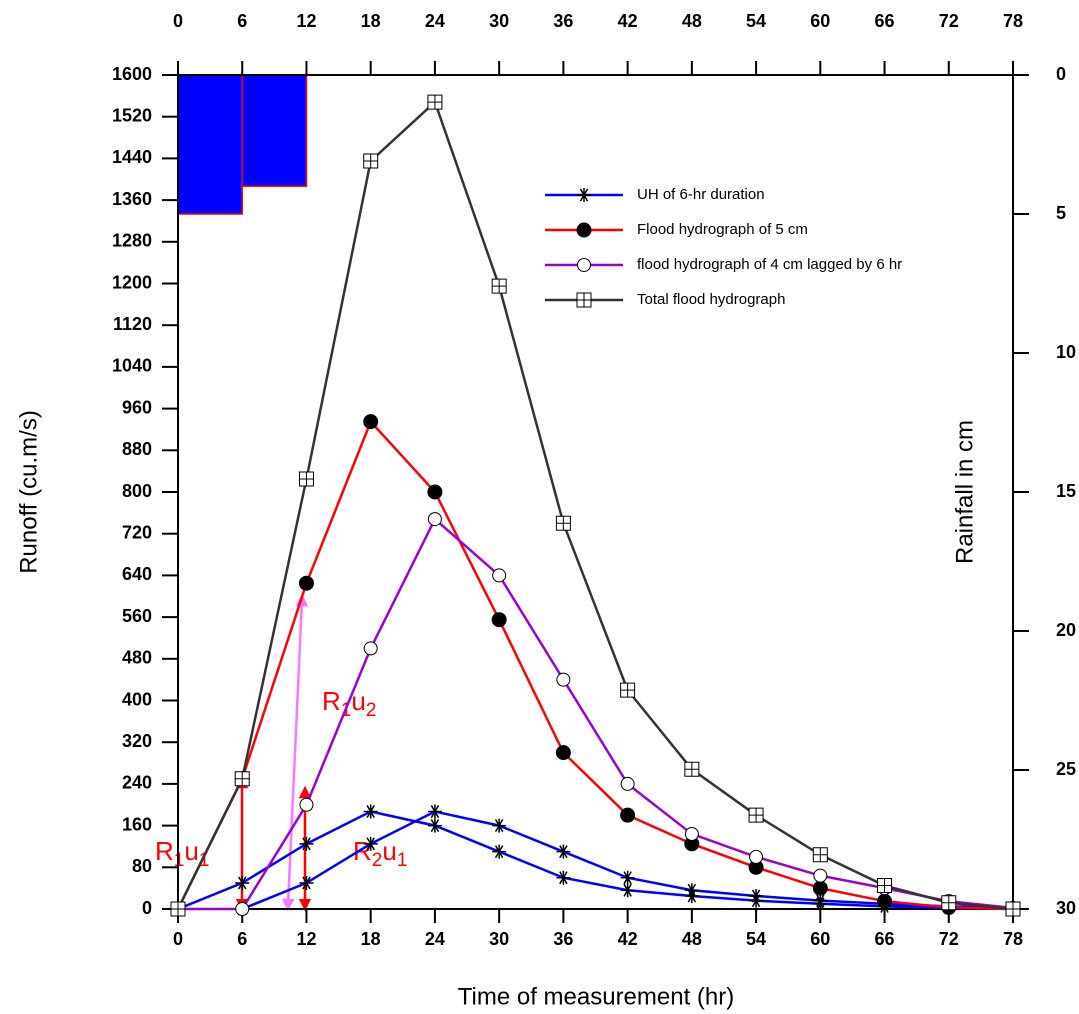 The image size is (1079, 1014). Describe the element at coordinates (380, 853) in the screenshot. I see `annotation: R2u1` at that location.